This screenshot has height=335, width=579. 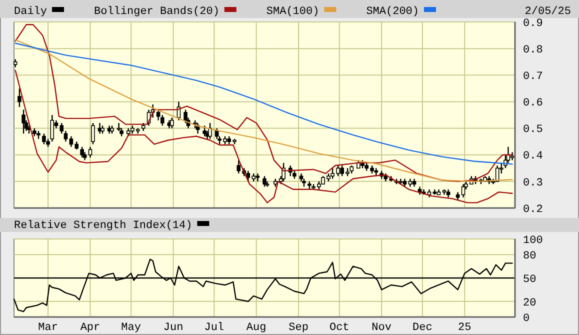 What do you see at coordinates (393, 12) in the screenshot?
I see `legend-label: SMA(200)` at bounding box center [393, 12].